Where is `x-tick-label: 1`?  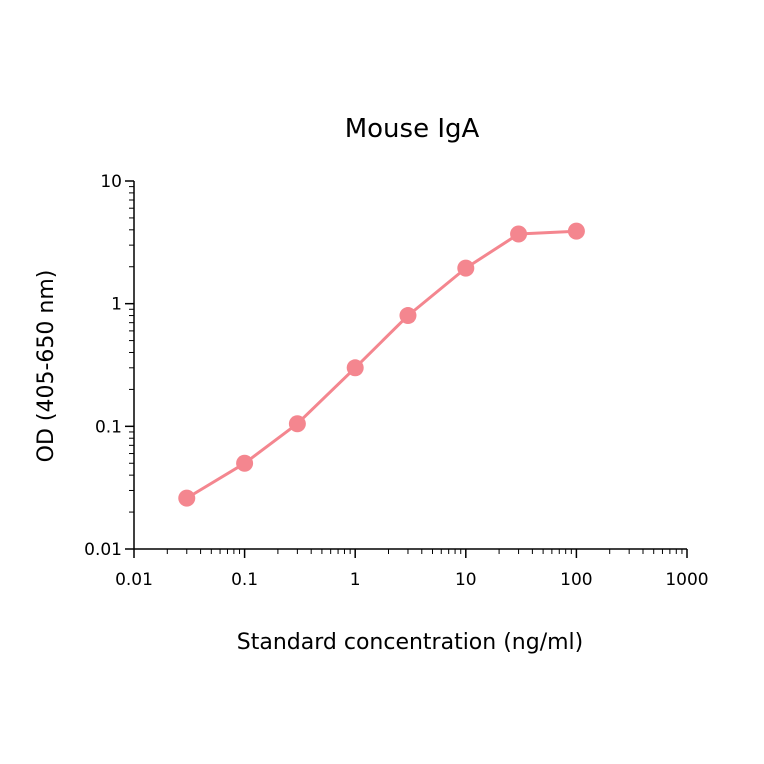 x-tick-label: 1 is located at coordinates (355, 580).